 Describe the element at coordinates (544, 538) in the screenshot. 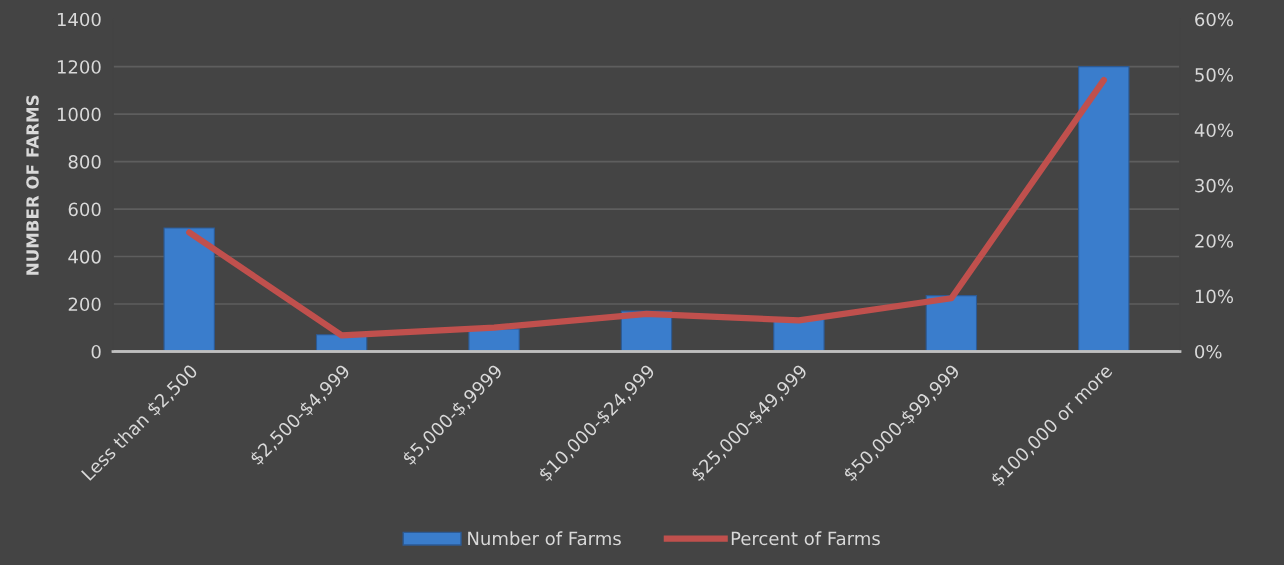

I see `legend-label: Number of Farms` at that location.